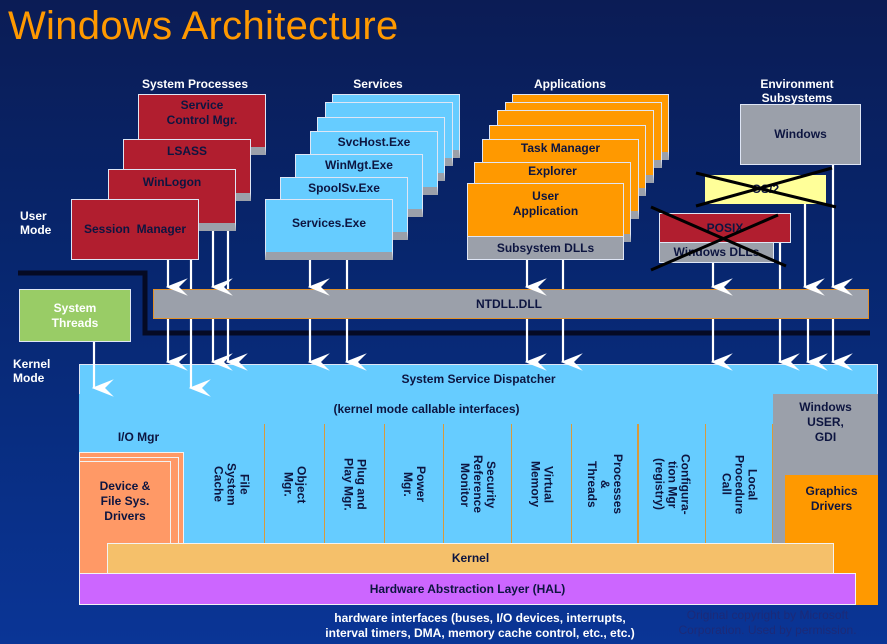  I want to click on component-label: Power Mgr., so click(414, 484).